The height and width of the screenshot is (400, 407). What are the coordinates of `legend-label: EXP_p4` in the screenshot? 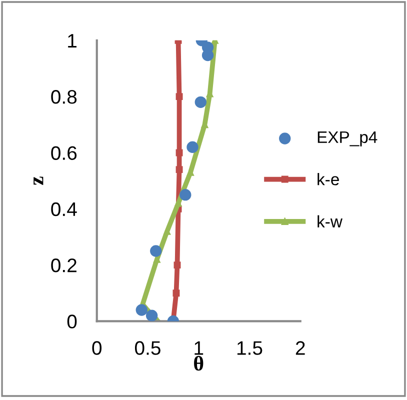 It's located at (348, 138).